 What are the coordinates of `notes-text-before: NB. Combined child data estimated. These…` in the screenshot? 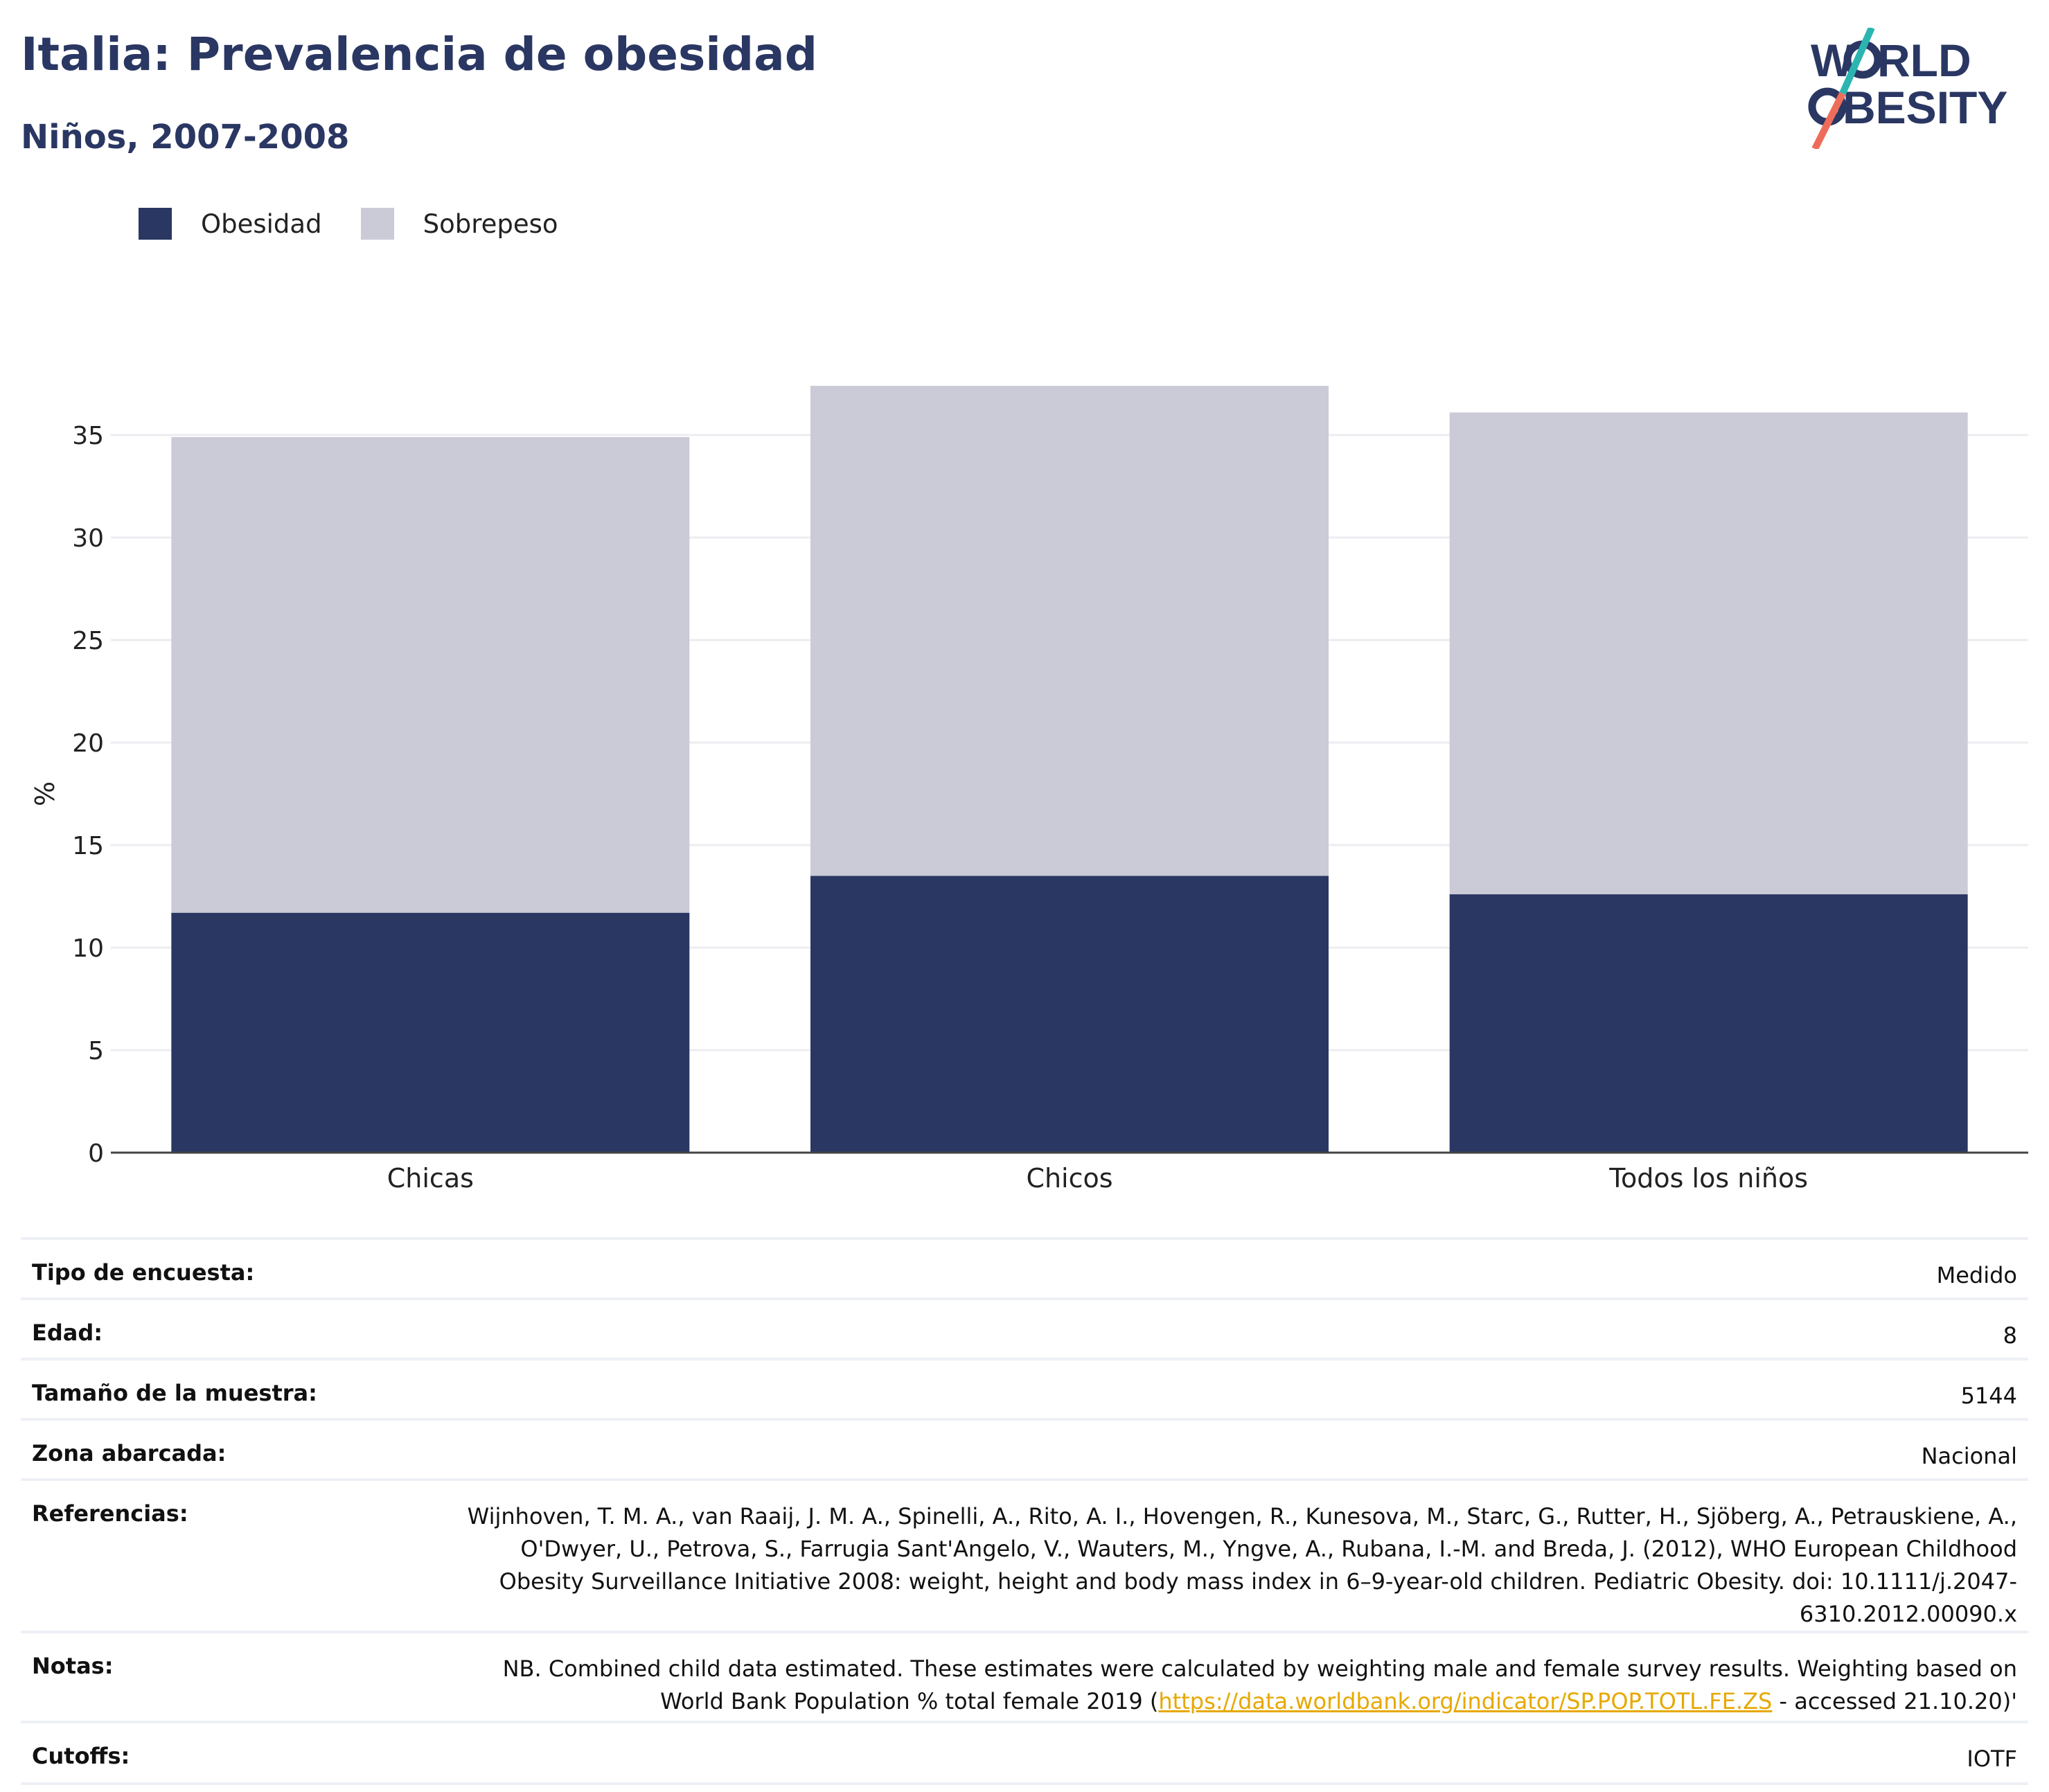 It's located at (1260, 1685).